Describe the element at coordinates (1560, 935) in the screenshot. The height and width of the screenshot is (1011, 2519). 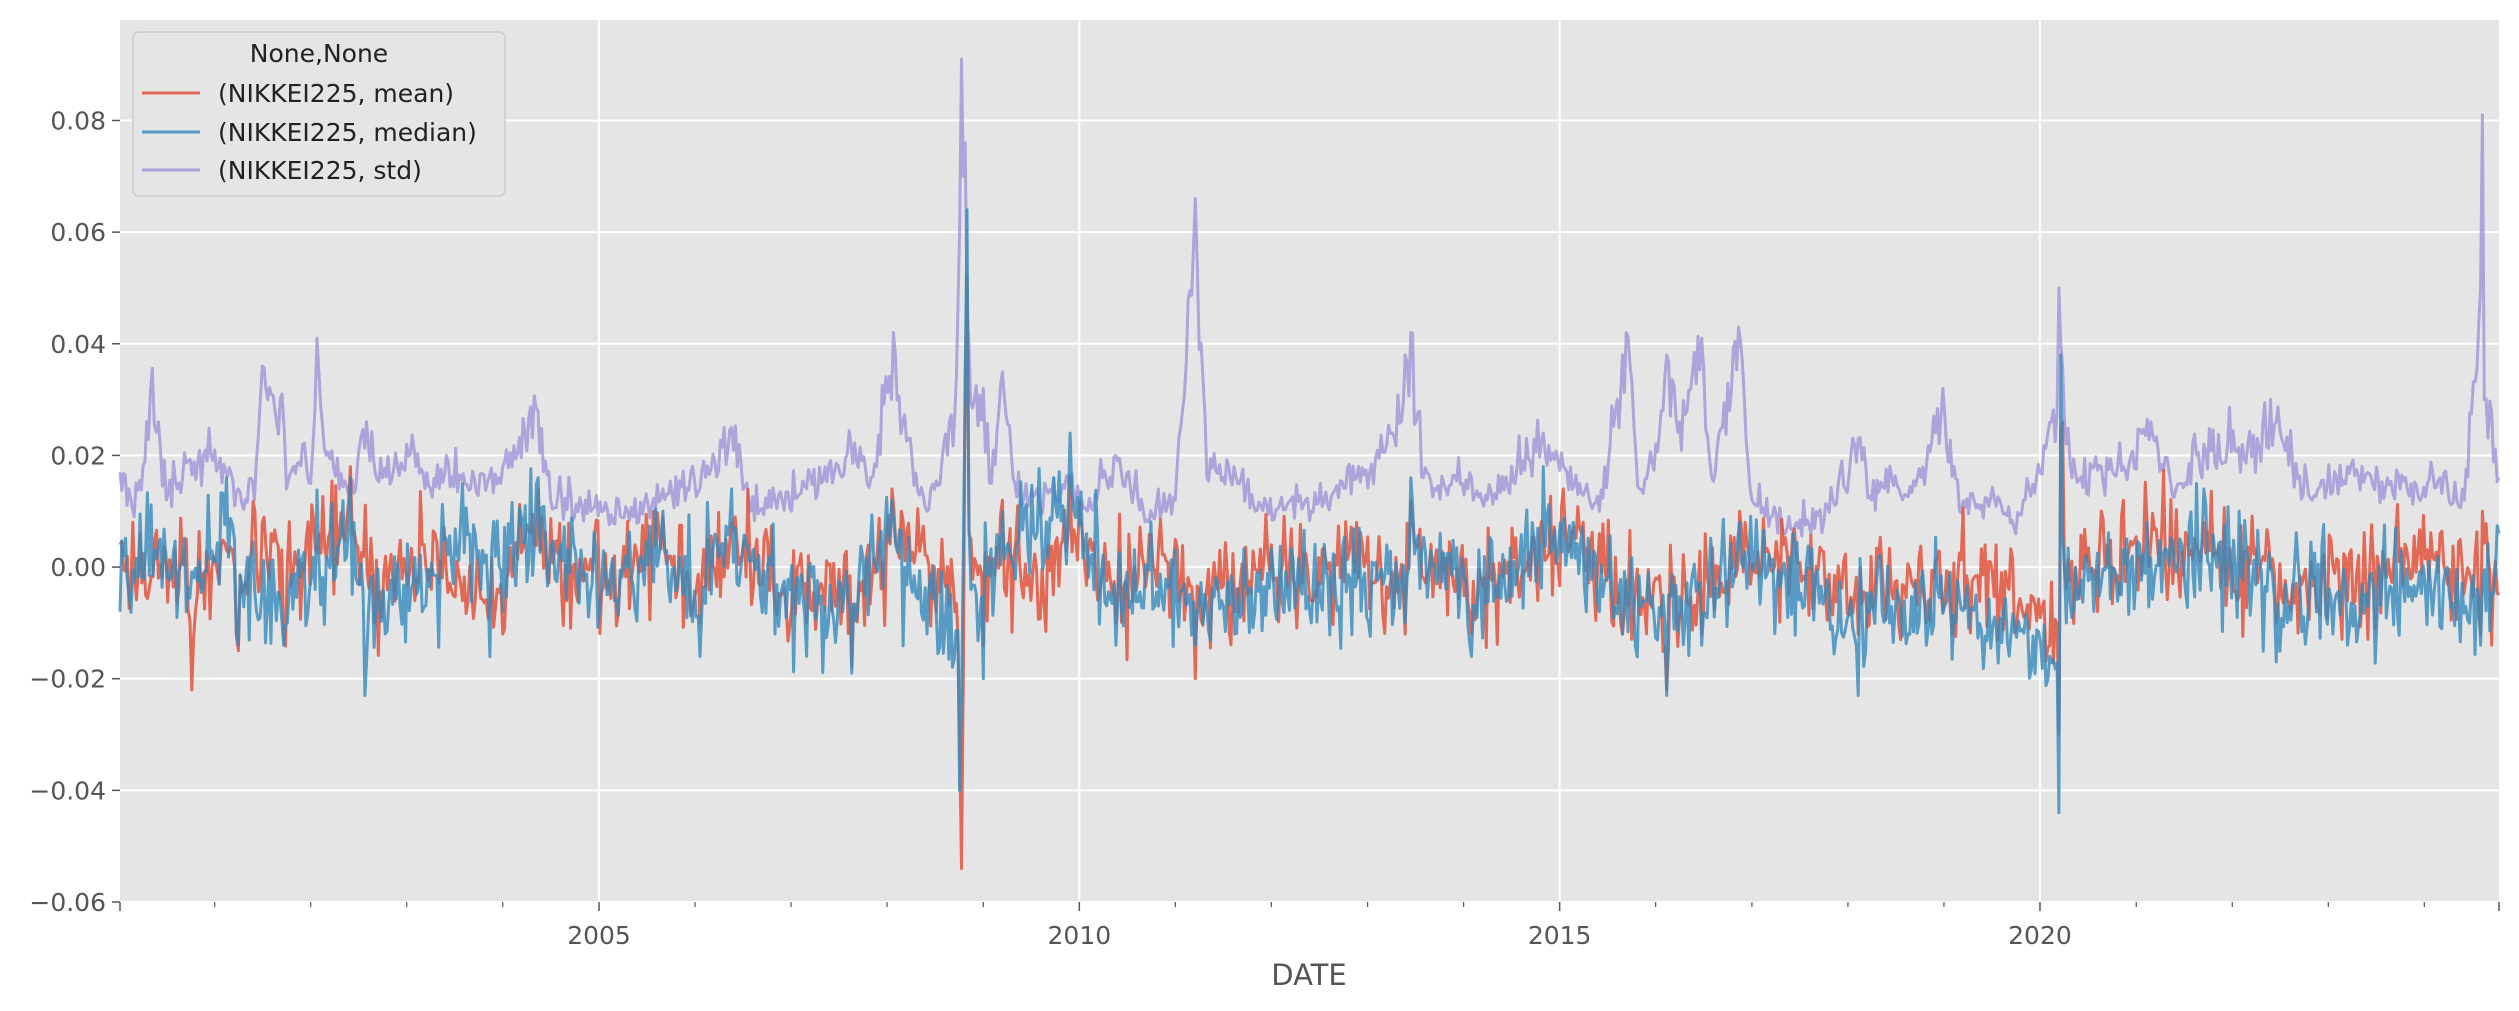
I see `x-tick-label: 2015` at that location.